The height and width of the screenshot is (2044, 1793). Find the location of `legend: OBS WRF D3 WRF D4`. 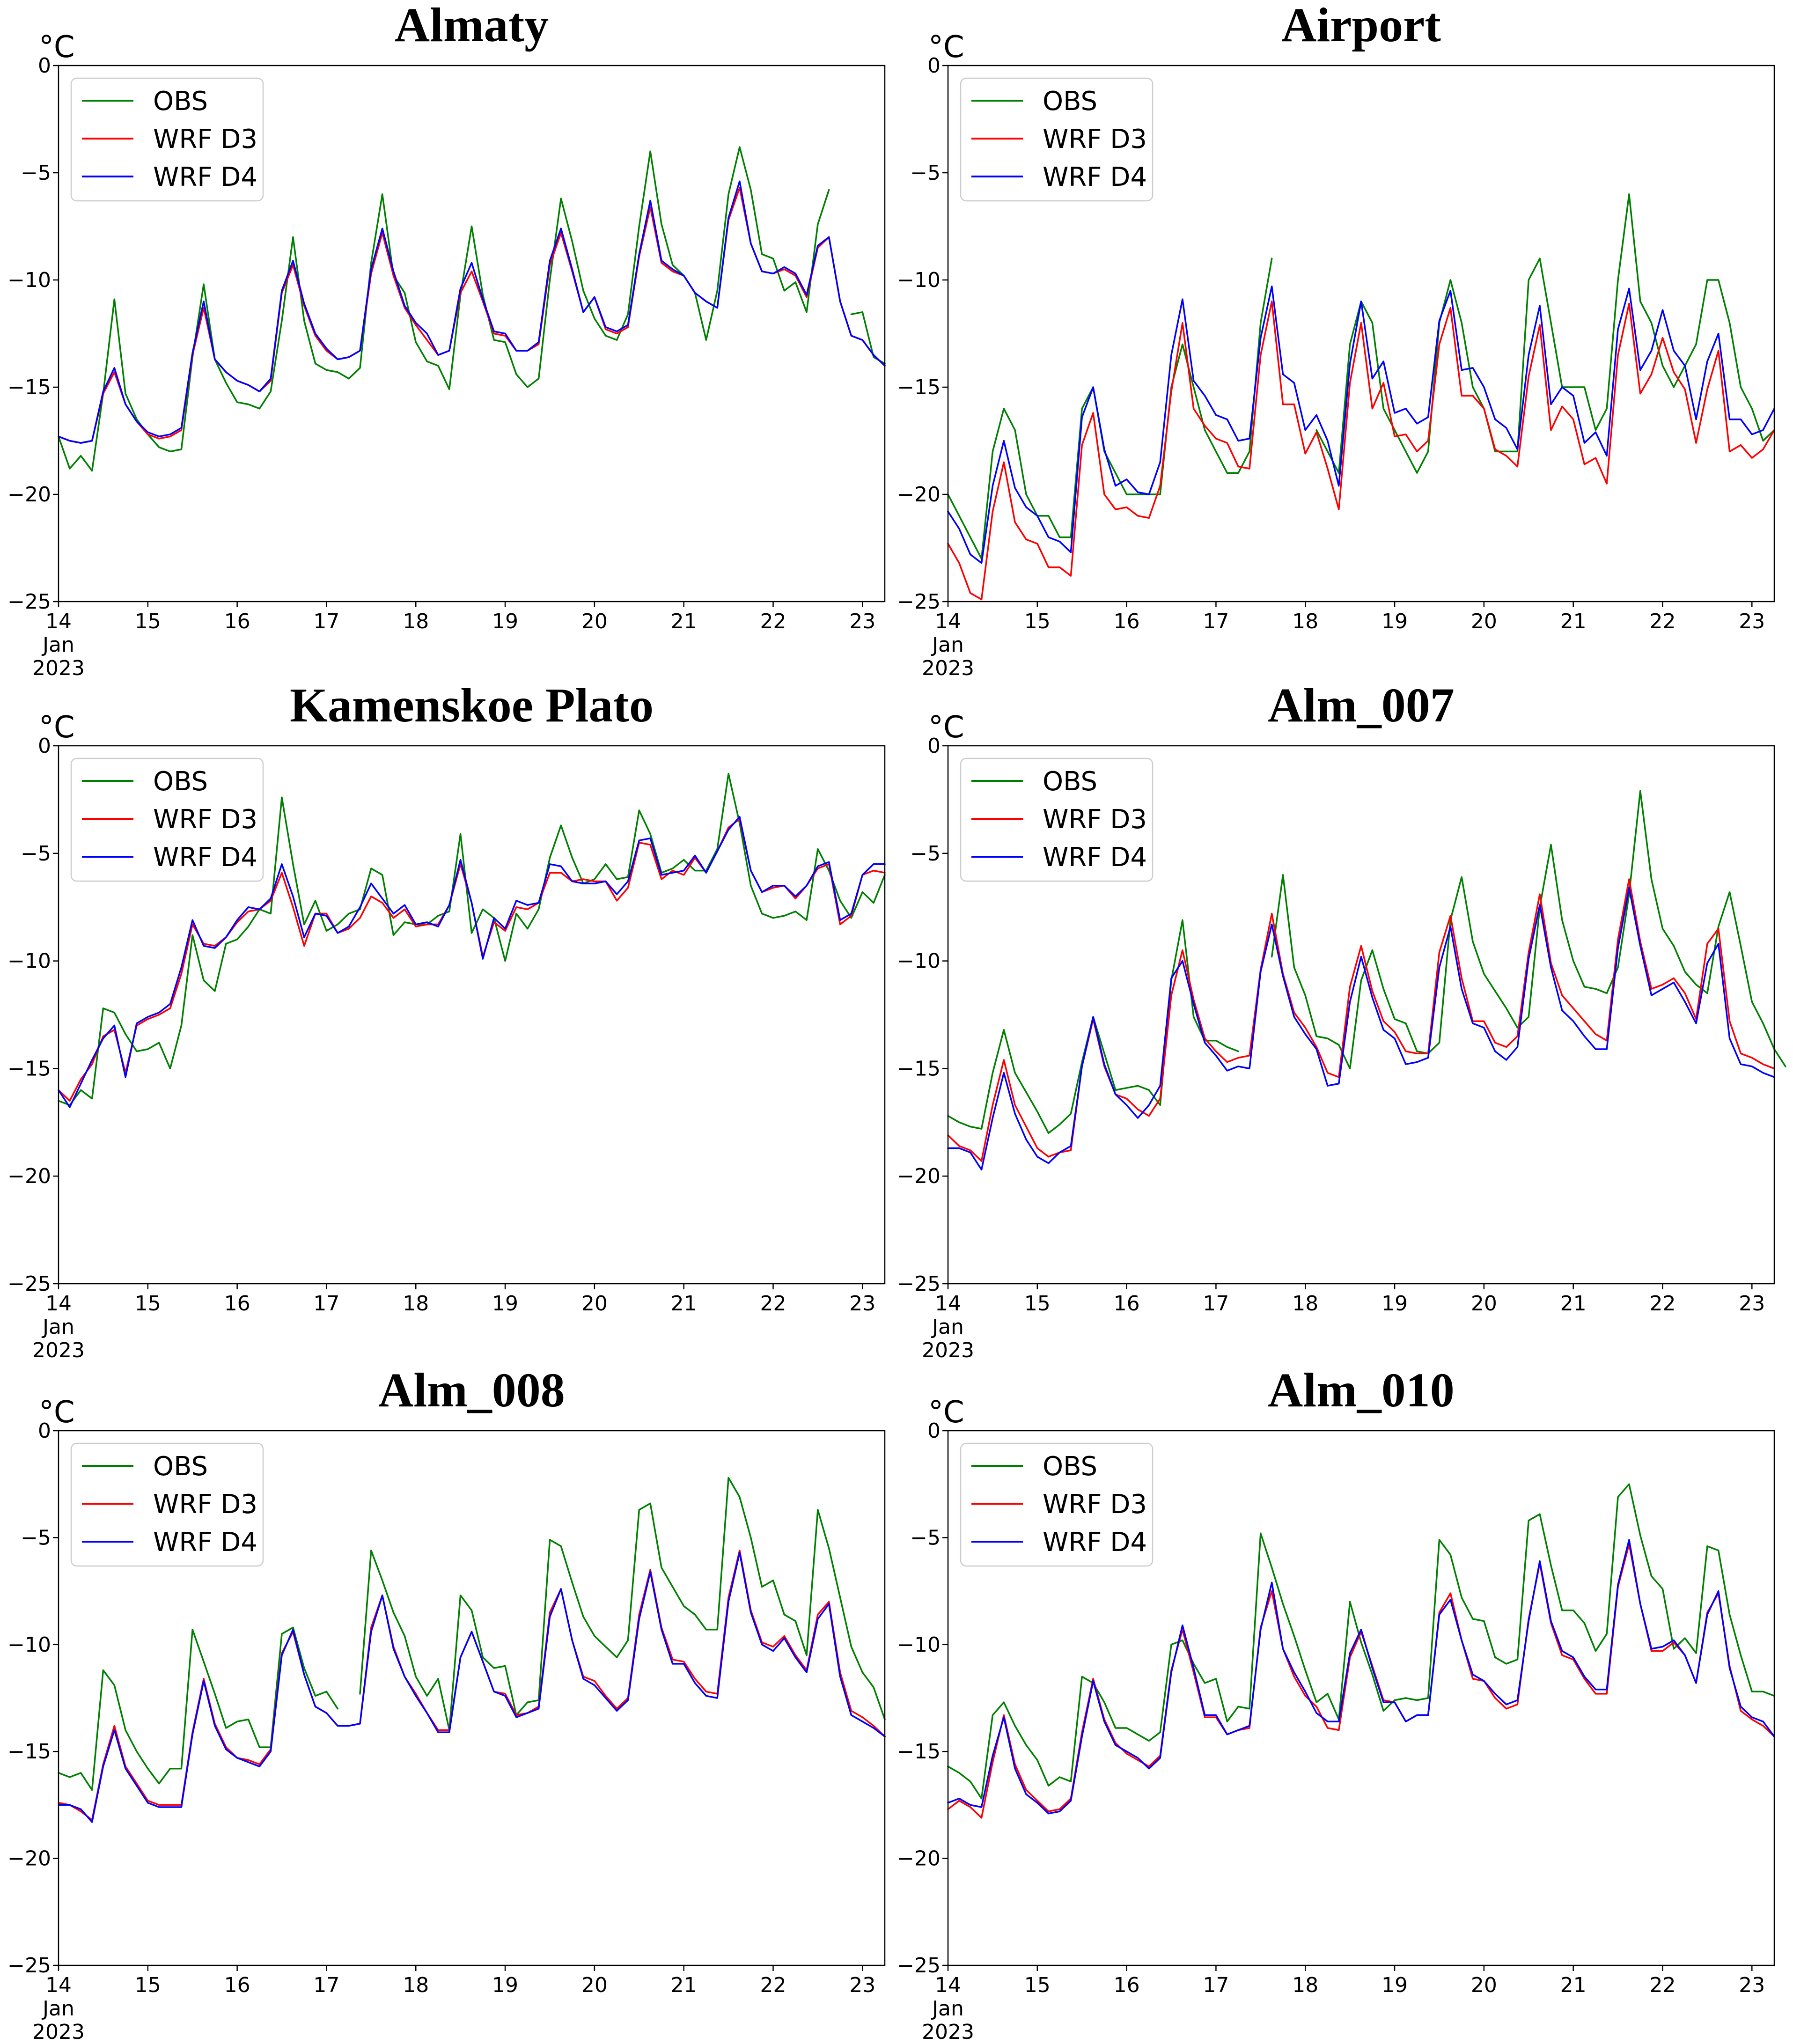

legend: OBS WRF D3 WRF D4 is located at coordinates (1057, 1504).